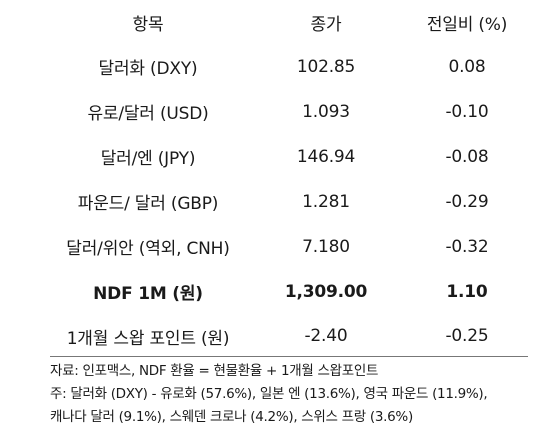  I want to click on row-close: 1.281, so click(326, 201).